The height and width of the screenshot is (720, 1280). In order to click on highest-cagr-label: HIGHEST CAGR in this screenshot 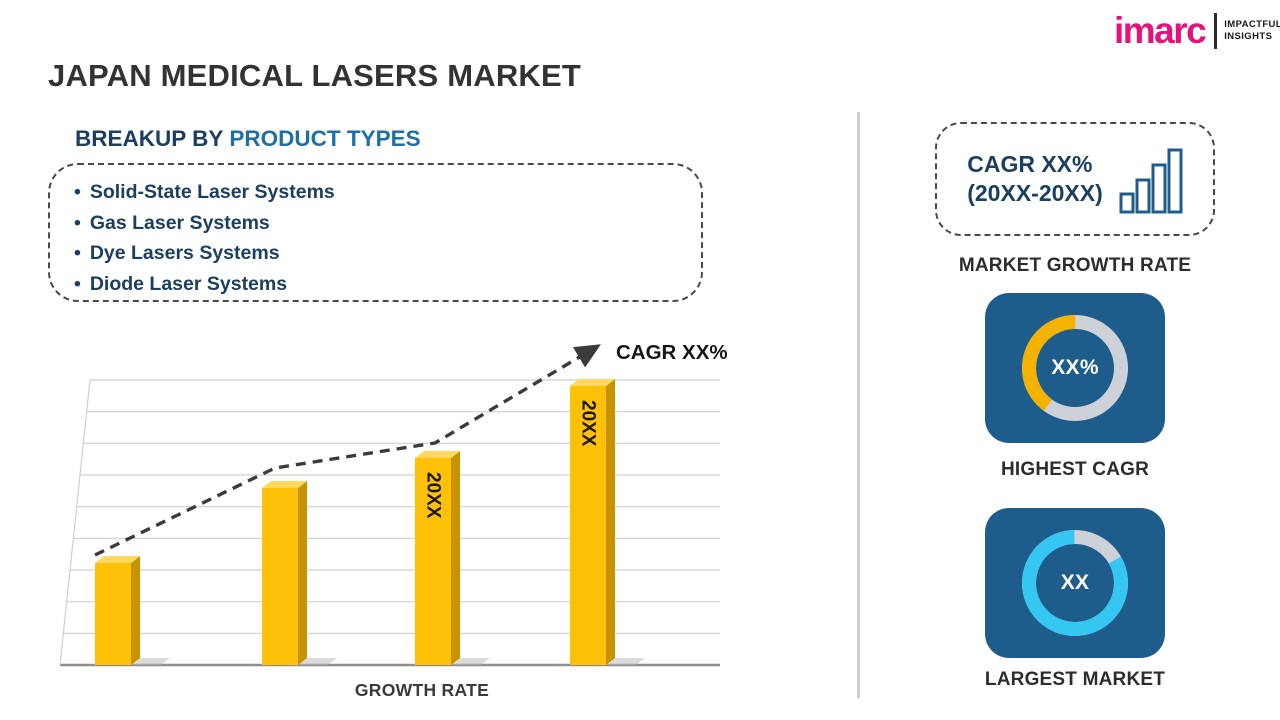, I will do `click(1075, 469)`.